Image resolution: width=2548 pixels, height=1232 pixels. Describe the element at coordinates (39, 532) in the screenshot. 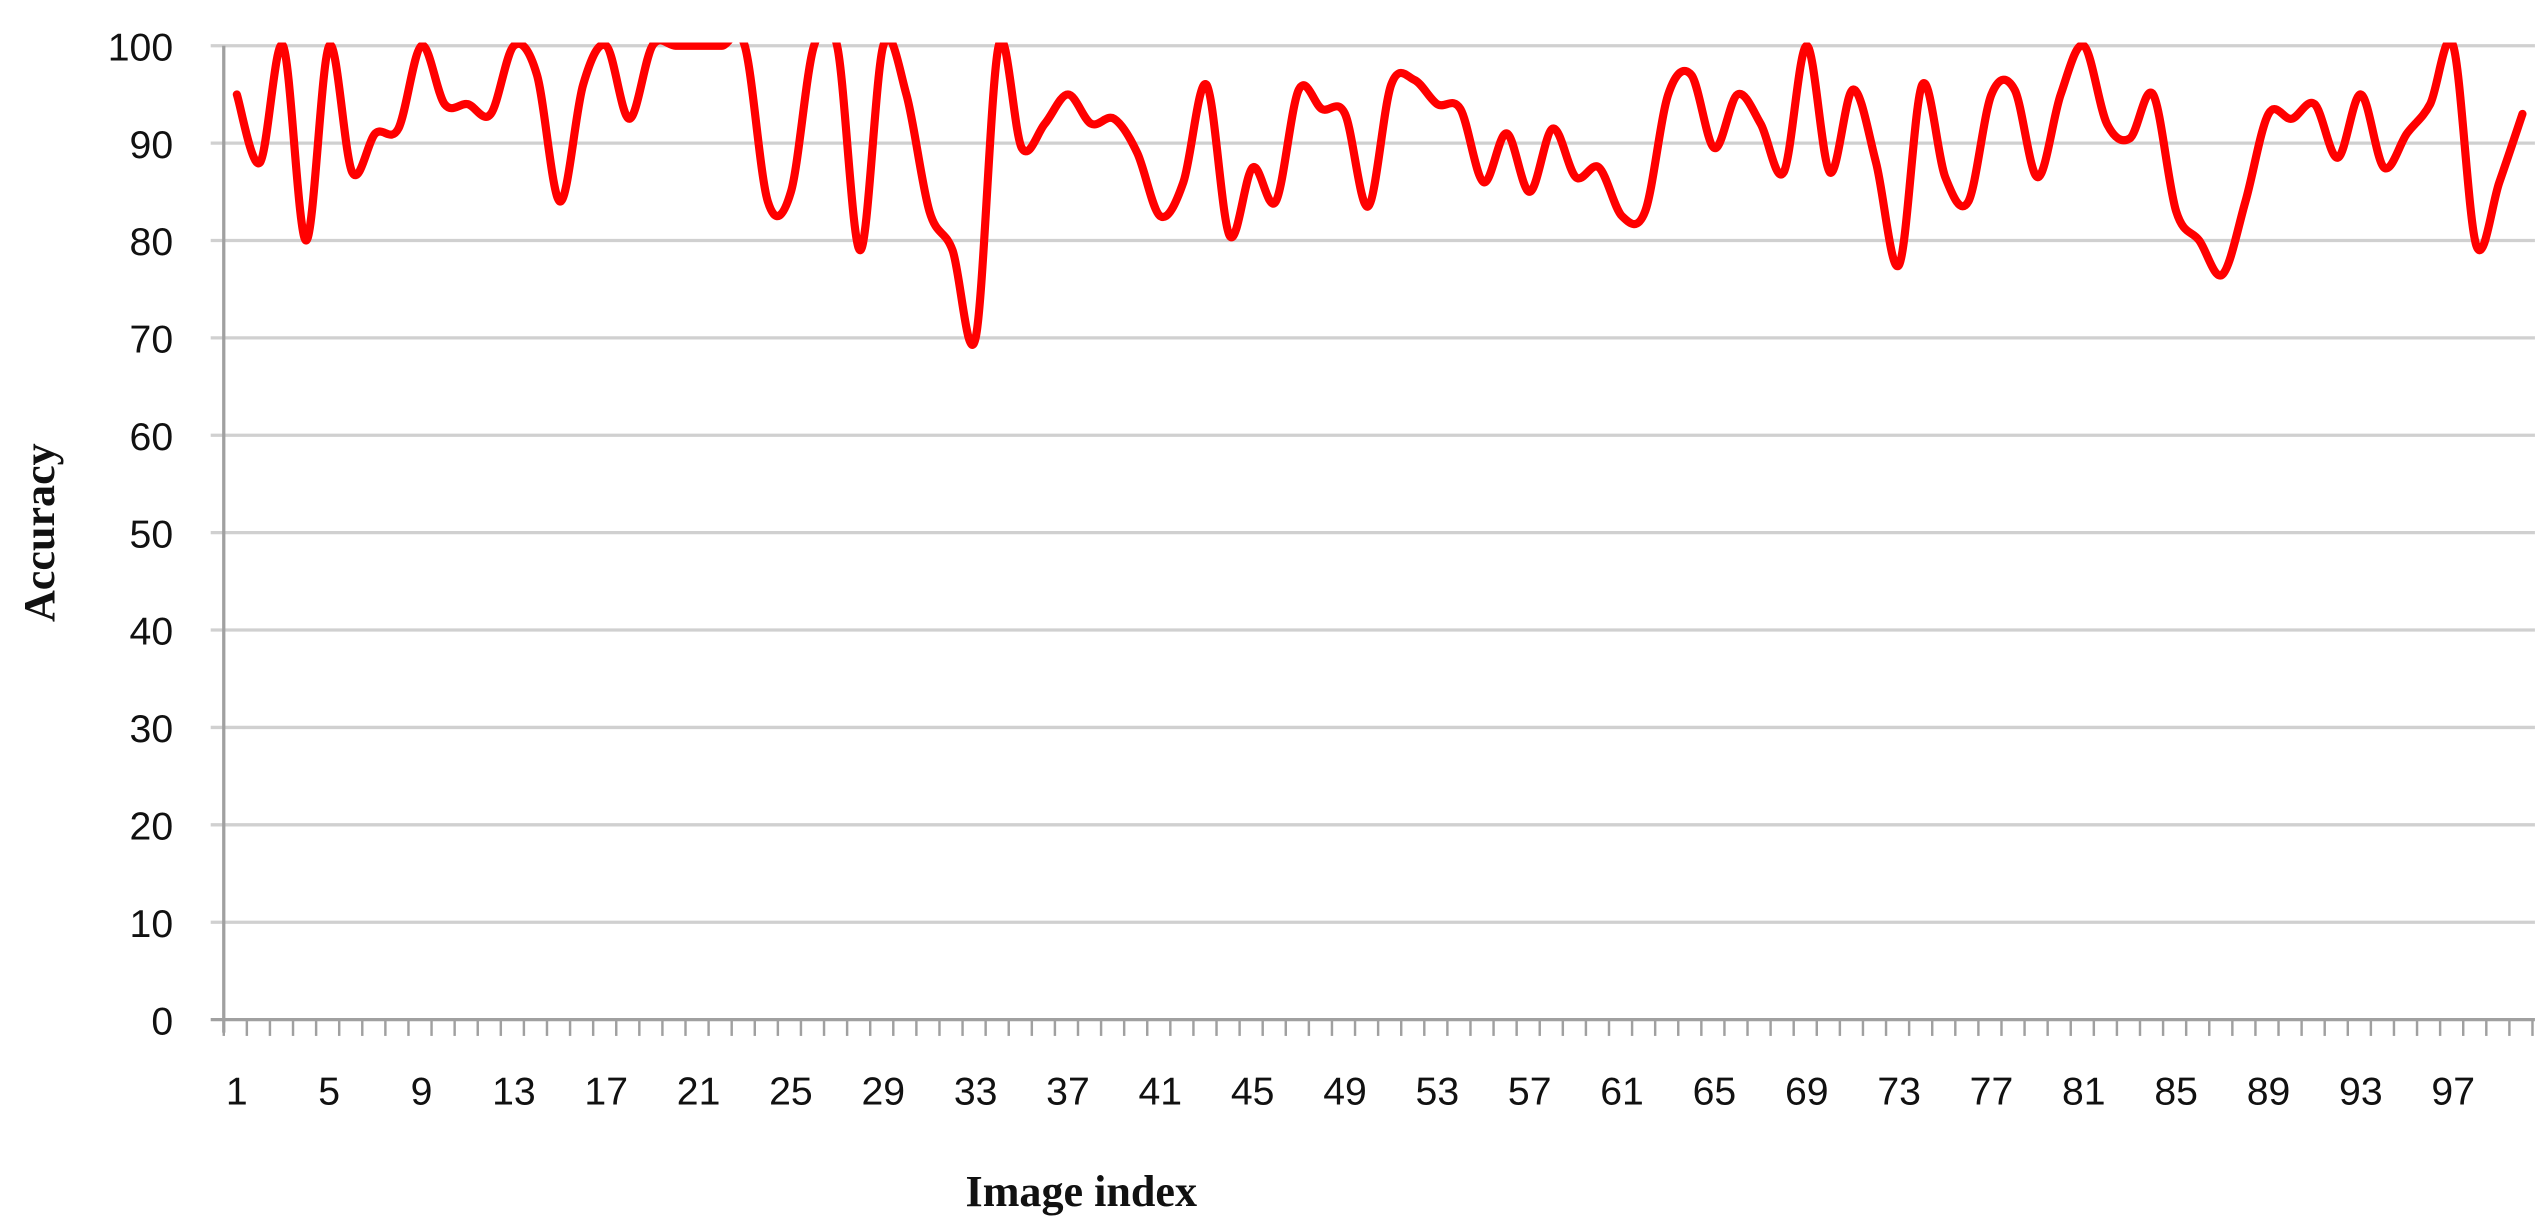

I see `y-axis-title: Accuracy` at that location.